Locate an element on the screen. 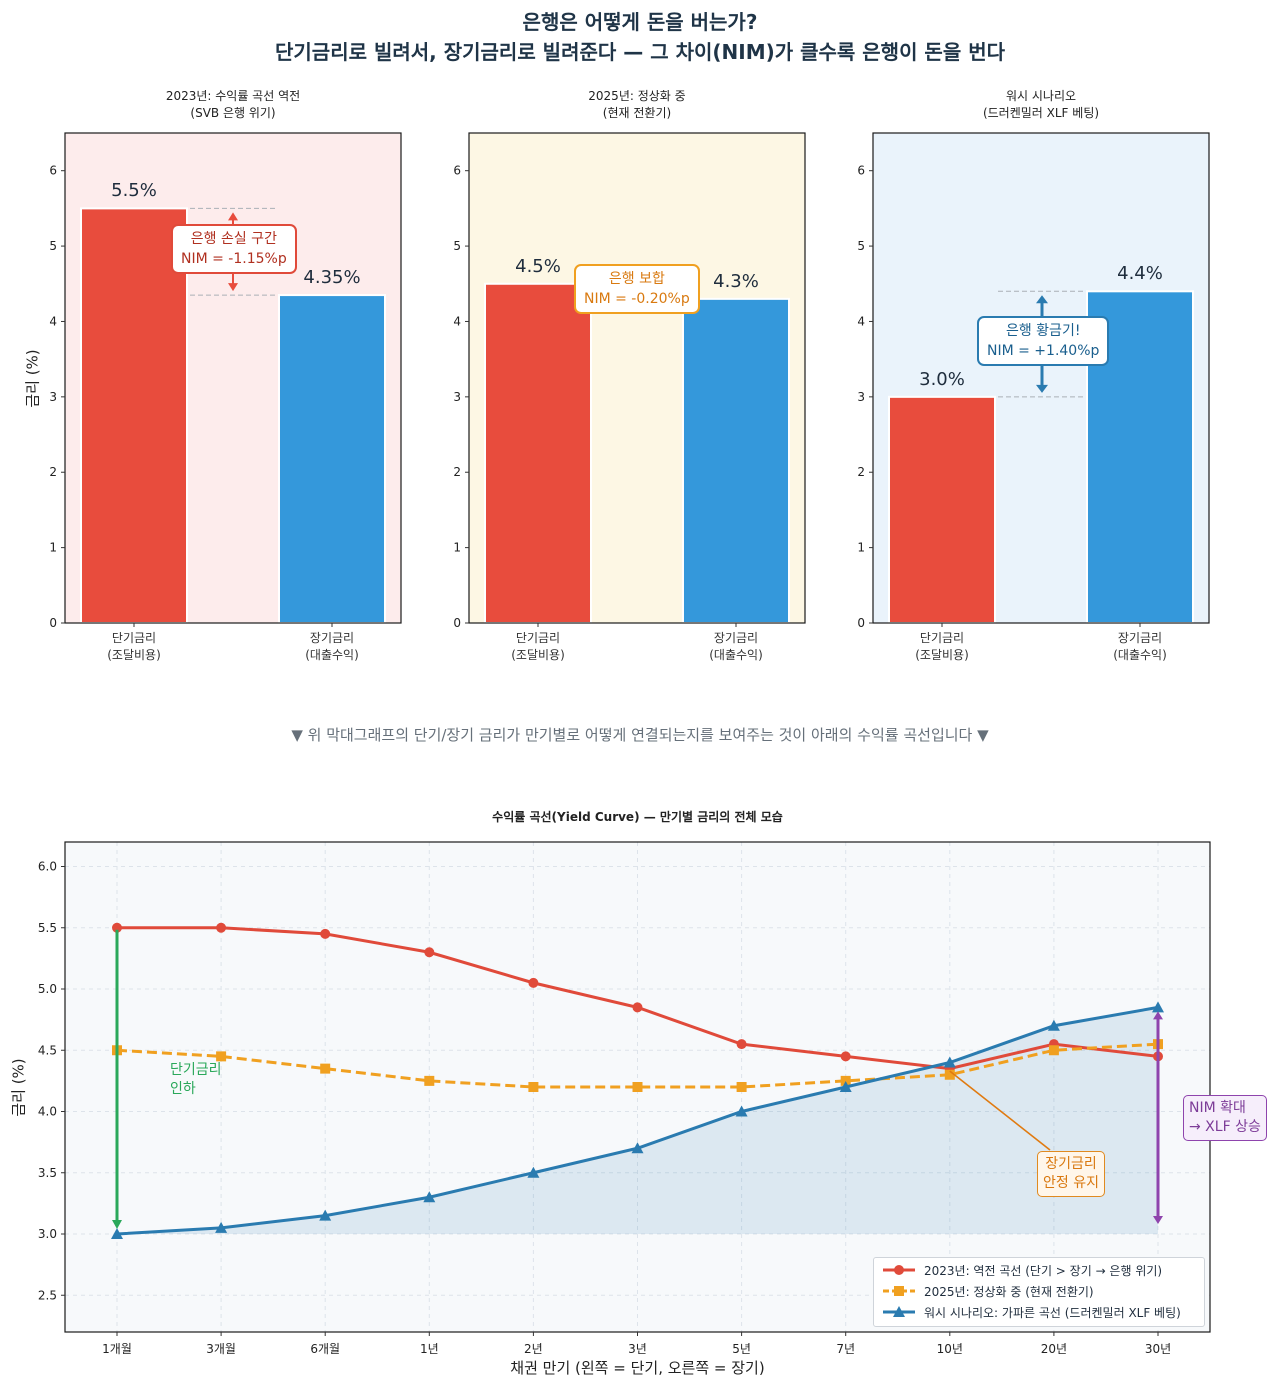  x-tick-label: 2년 is located at coordinates (533, 1349).